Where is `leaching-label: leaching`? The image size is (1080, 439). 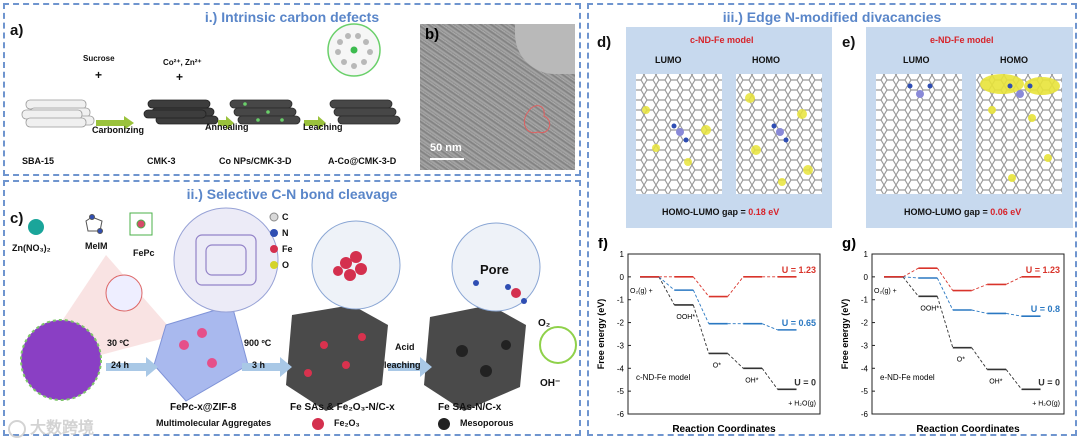 leaching-label: leaching is located at coordinates (402, 365).